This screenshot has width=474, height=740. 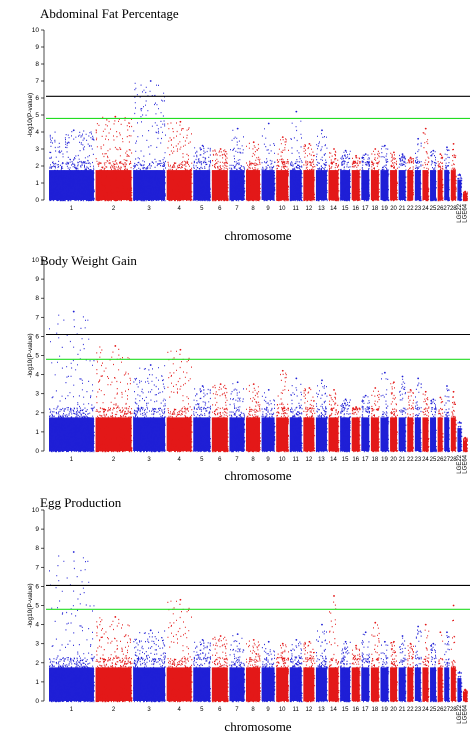 I want to click on y-tick-label: 0, so click(x=37, y=701).